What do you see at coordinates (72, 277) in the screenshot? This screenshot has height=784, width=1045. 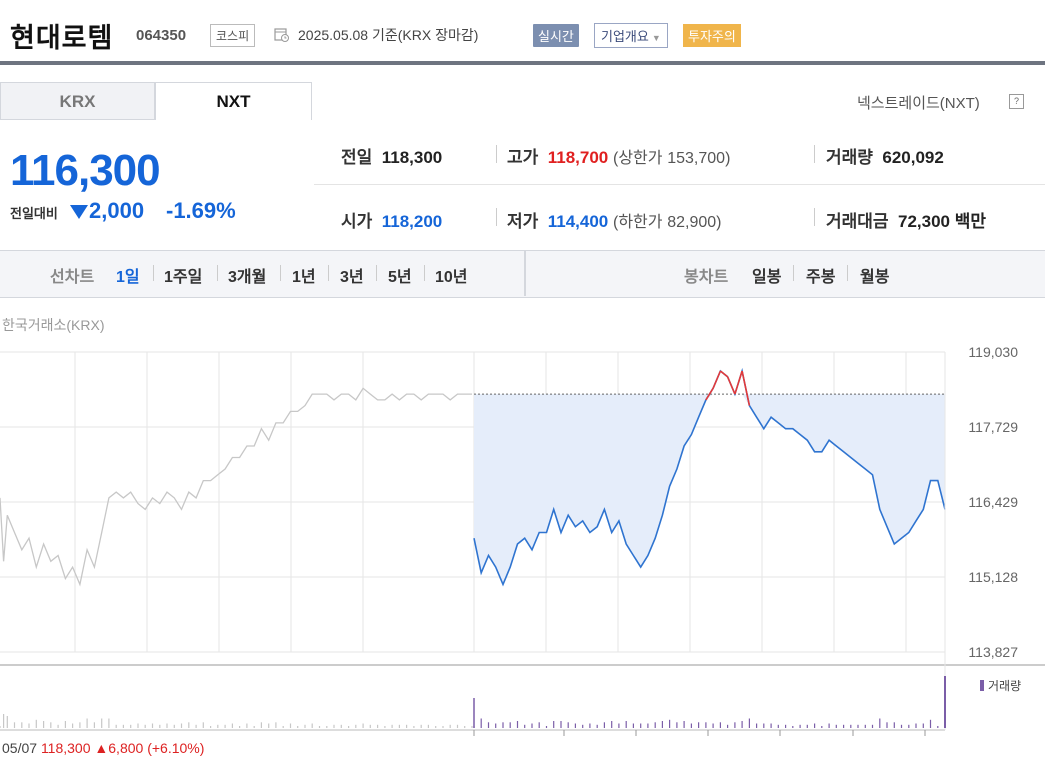 I see `line-chart-label: 선차트` at bounding box center [72, 277].